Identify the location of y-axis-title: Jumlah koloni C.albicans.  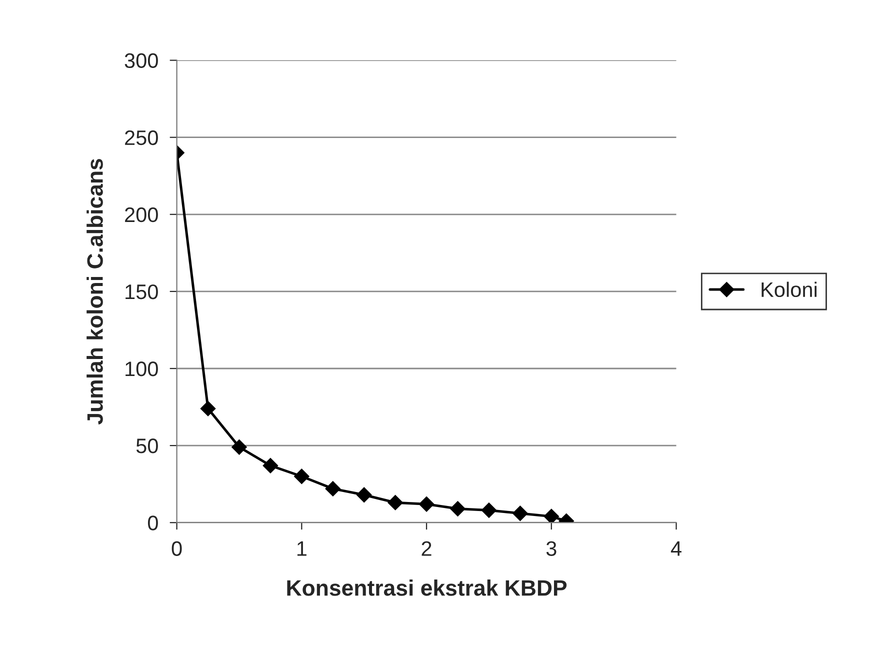
(94, 291).